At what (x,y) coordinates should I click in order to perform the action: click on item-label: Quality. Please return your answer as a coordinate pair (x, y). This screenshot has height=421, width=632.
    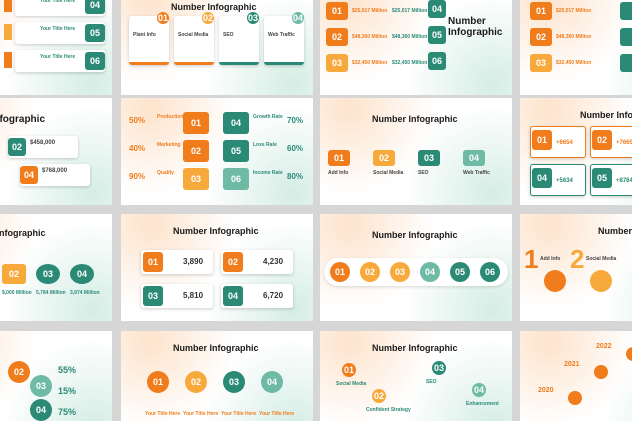
    Looking at the image, I should click on (165, 173).